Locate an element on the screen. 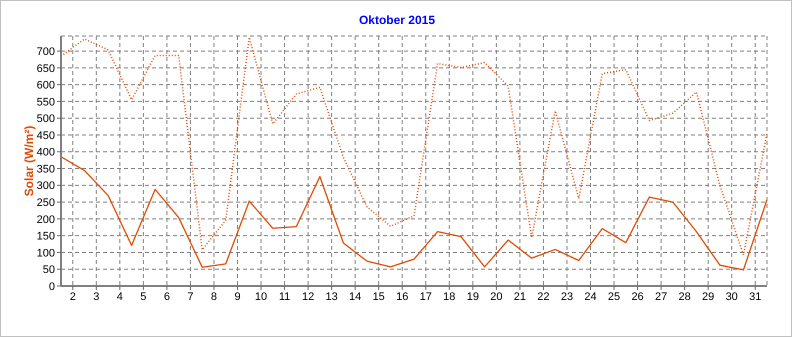 The image size is (792, 337). x-tick-label: 5 is located at coordinates (143, 296).